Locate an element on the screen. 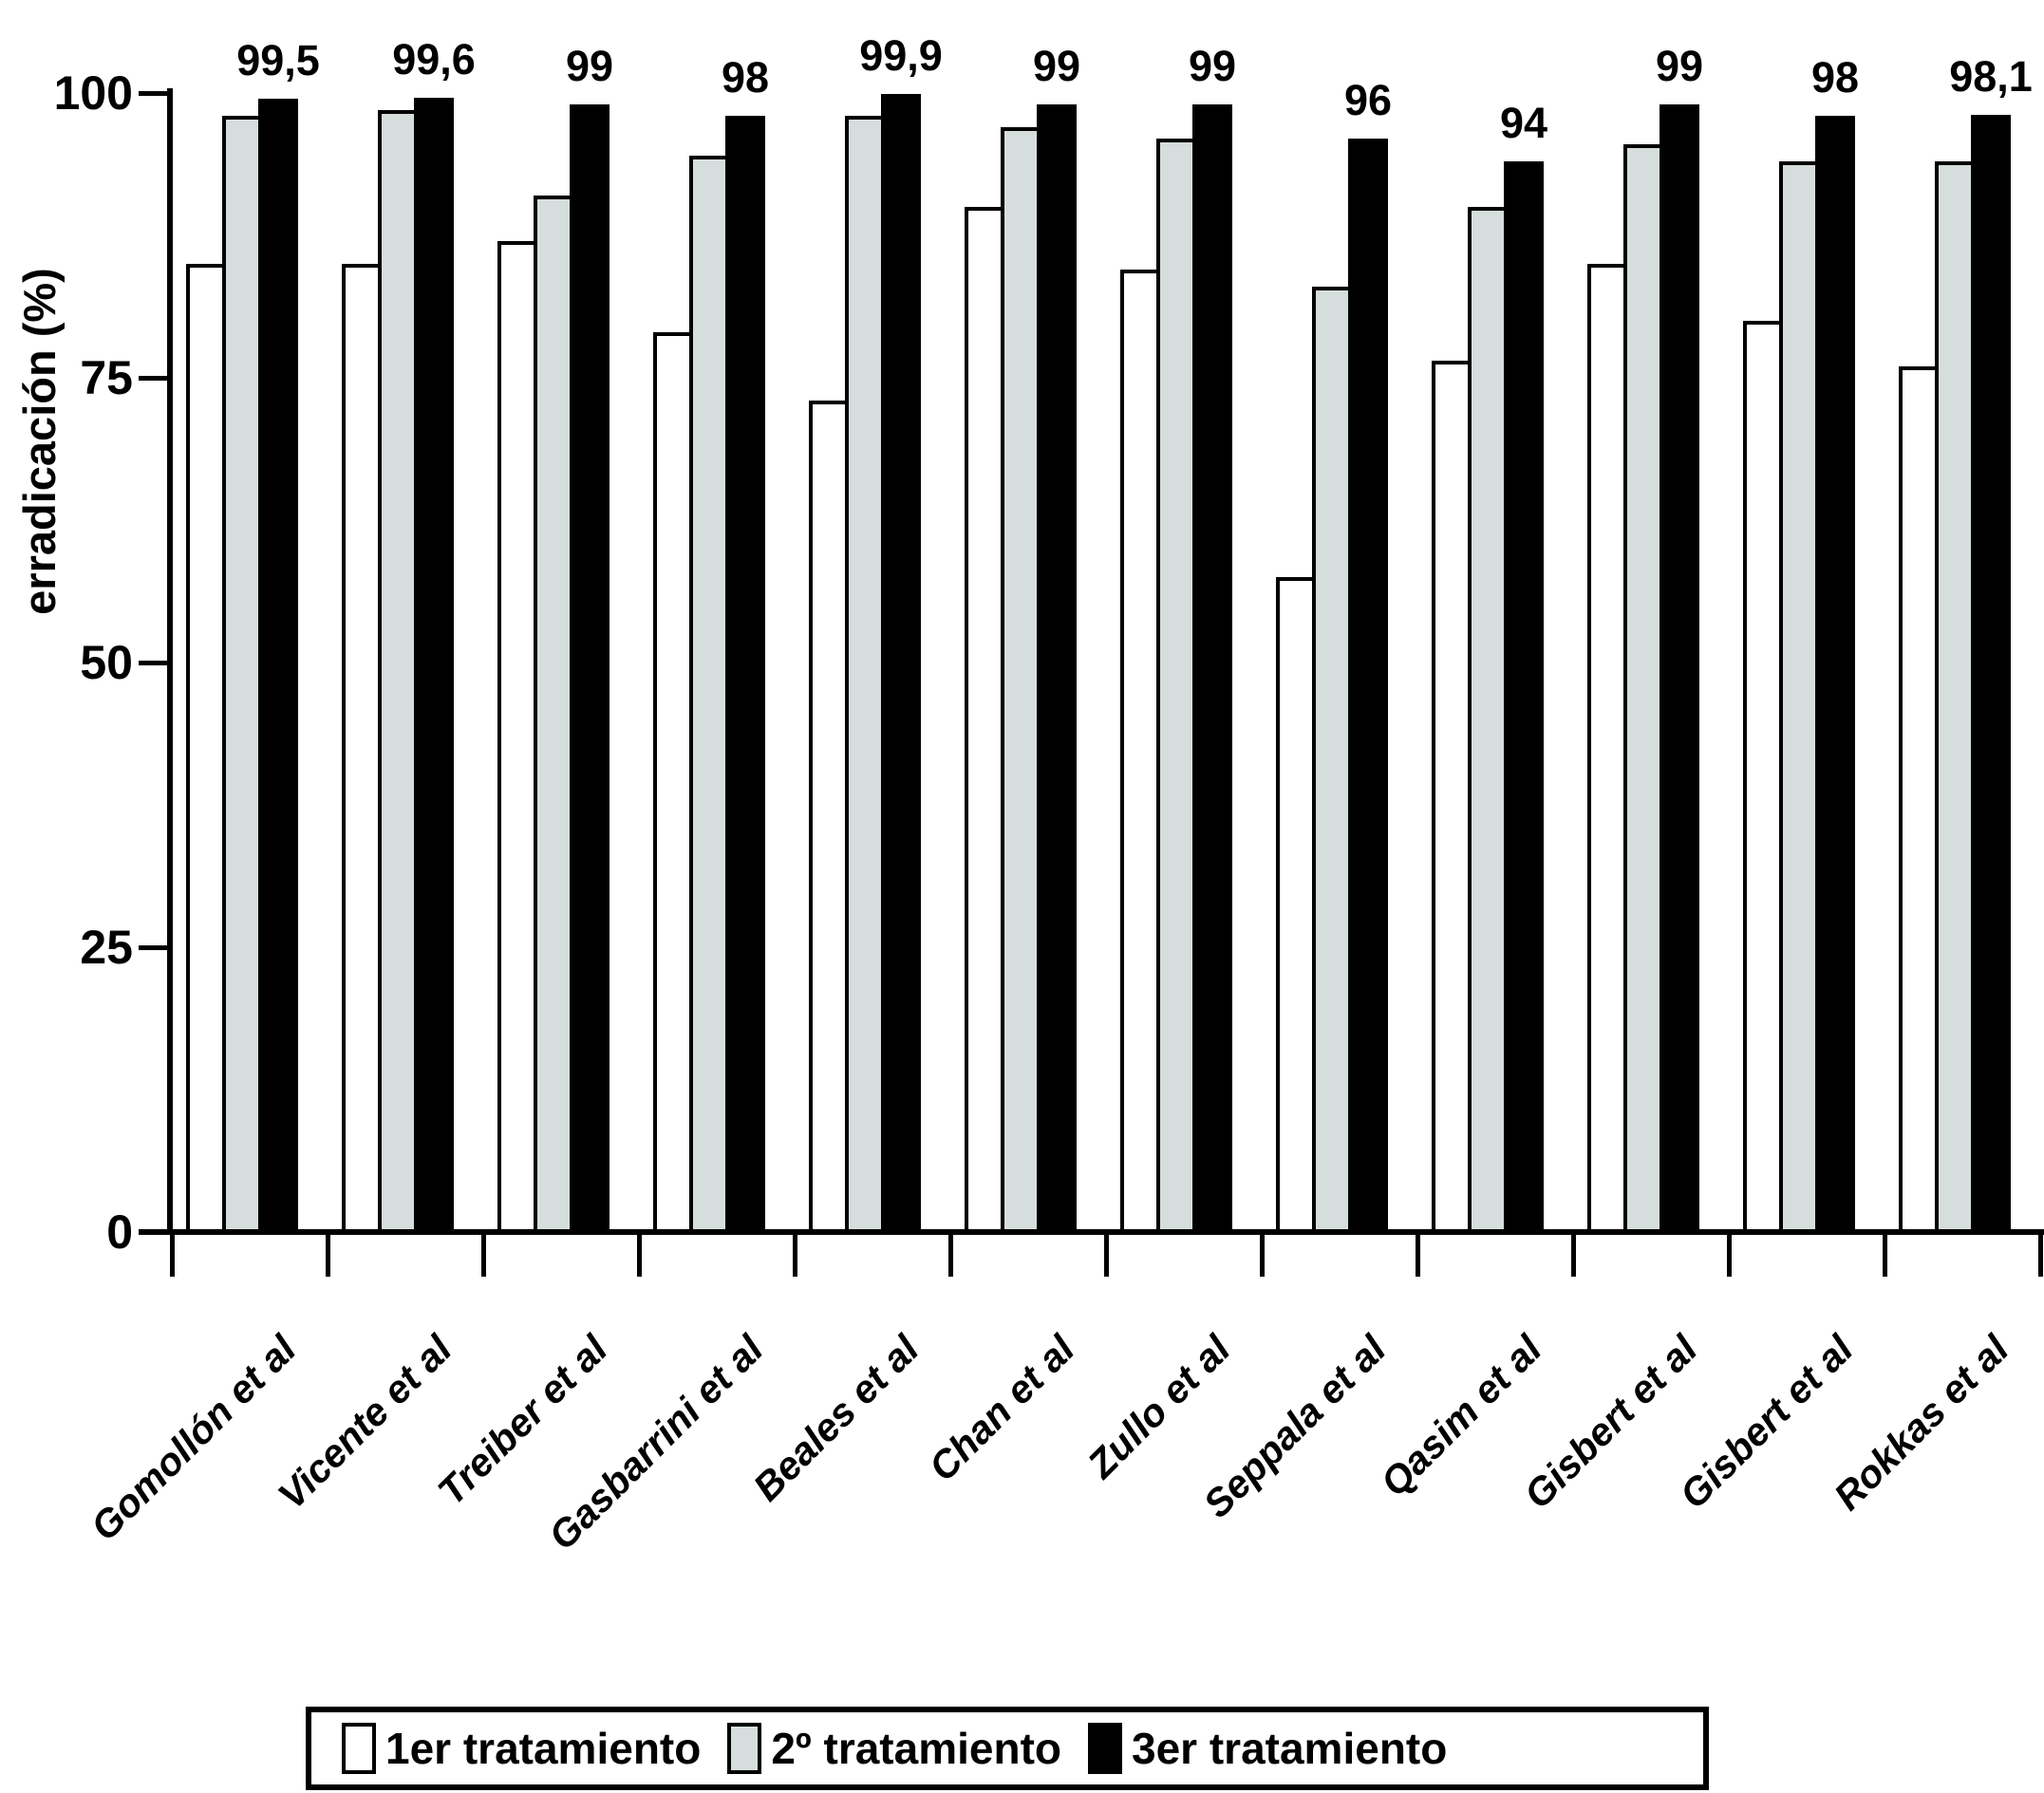 Image resolution: width=2044 pixels, height=1793 pixels. y-tick-label: 100 is located at coordinates (93, 93).